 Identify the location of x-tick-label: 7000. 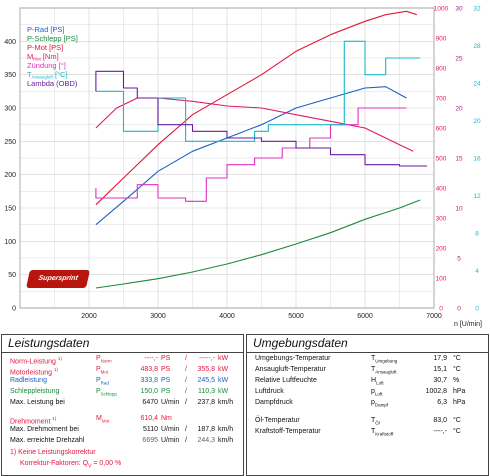
(434, 316).